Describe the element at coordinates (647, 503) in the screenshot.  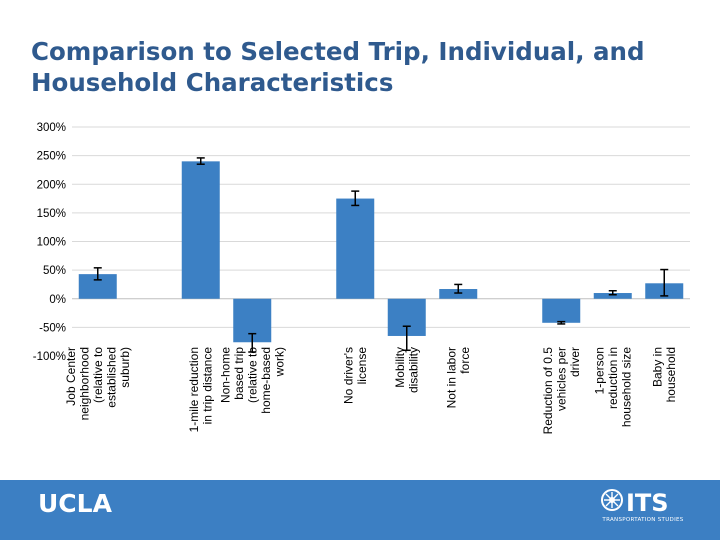
I see `its-text: ITS` at that location.